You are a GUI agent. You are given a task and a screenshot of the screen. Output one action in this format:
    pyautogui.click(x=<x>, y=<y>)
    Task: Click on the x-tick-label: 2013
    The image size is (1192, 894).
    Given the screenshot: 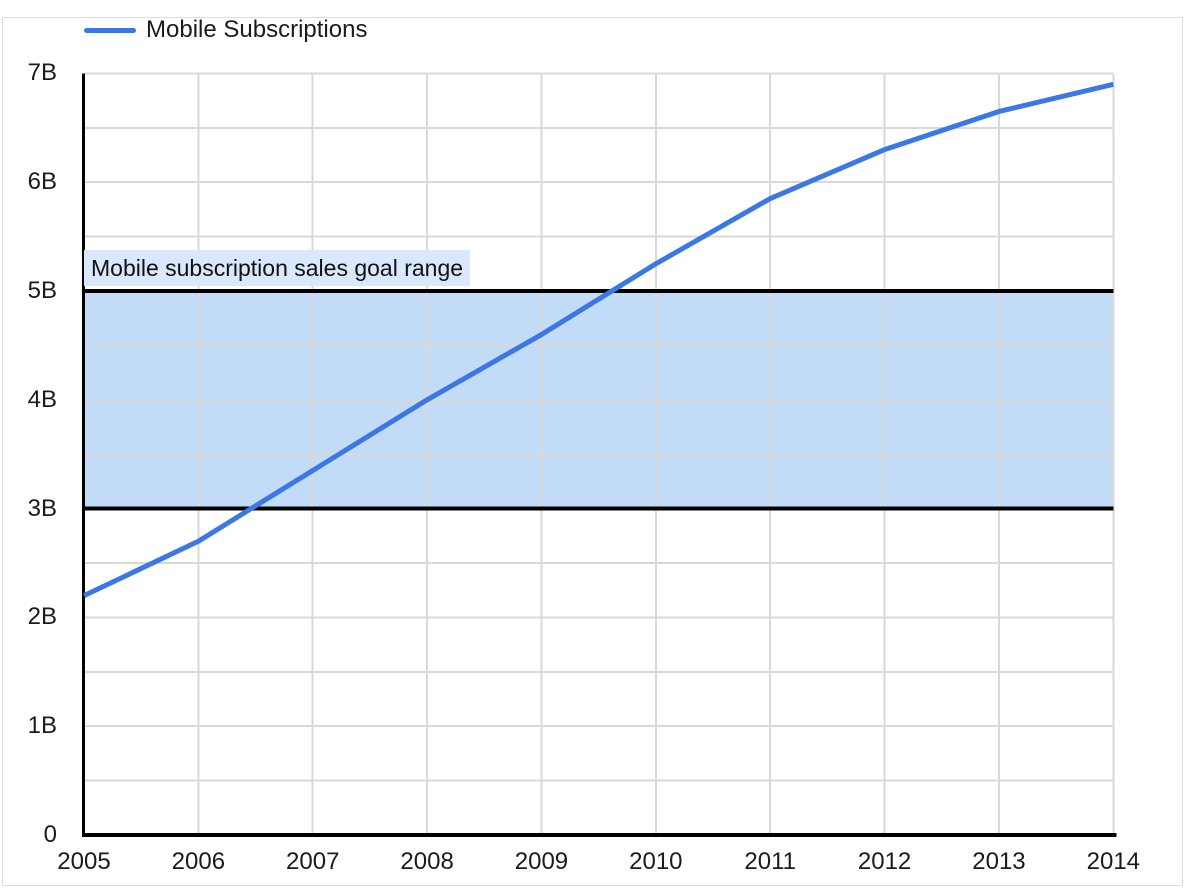 What is the action you would take?
    pyautogui.click(x=999, y=861)
    